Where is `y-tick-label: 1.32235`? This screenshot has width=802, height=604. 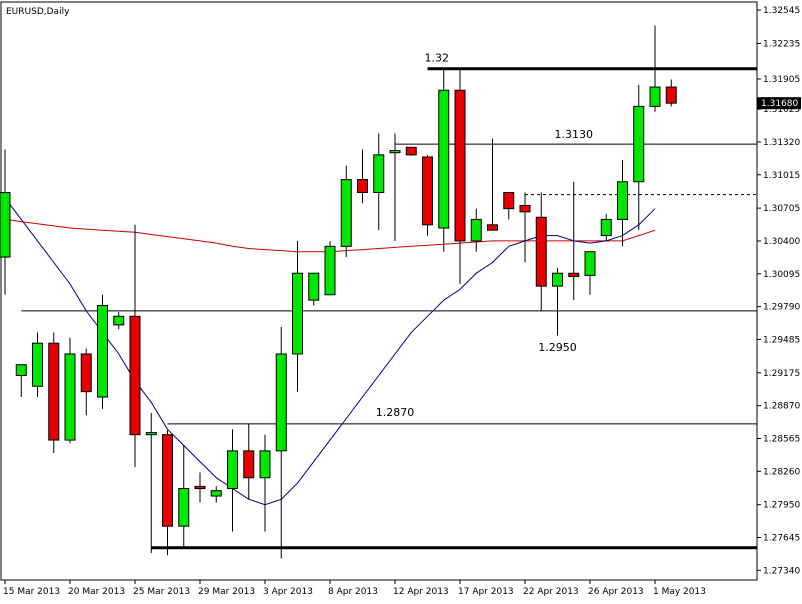 y-tick-label: 1.32235 is located at coordinates (781, 44).